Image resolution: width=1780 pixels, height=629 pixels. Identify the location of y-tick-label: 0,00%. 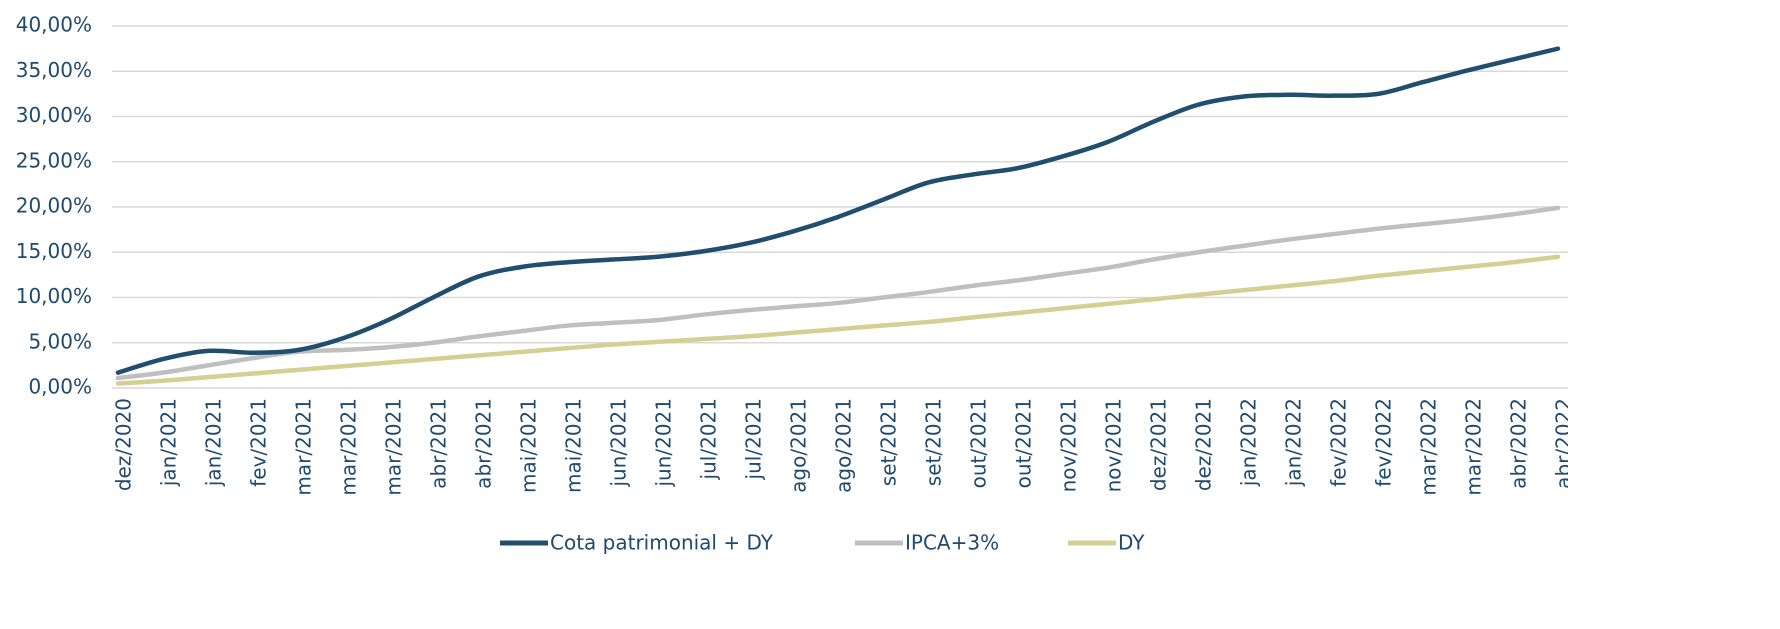
(60, 387).